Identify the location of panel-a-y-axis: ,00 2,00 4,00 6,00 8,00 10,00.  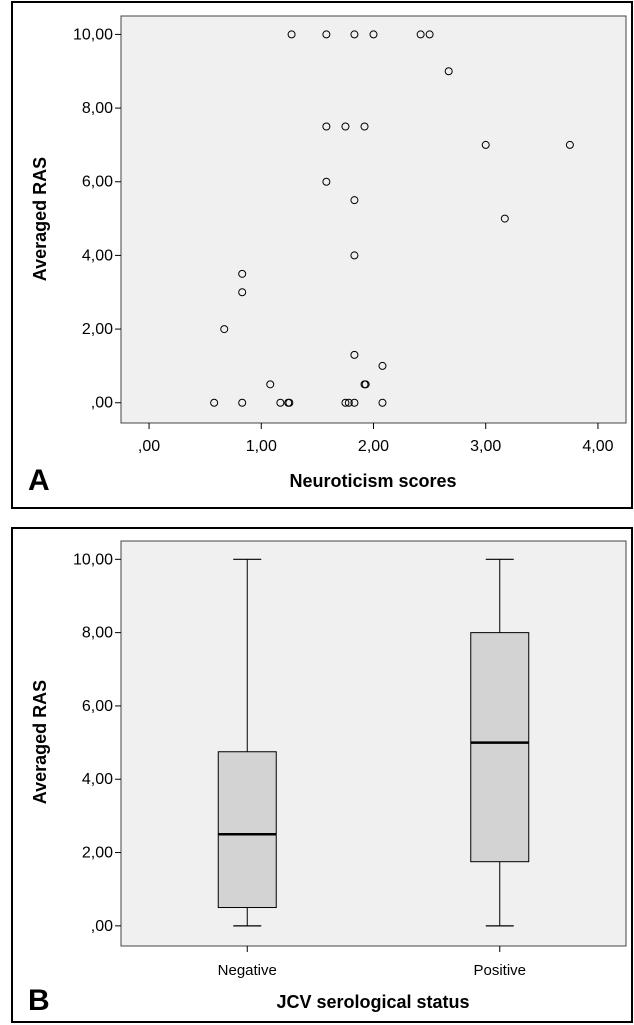
(97, 219).